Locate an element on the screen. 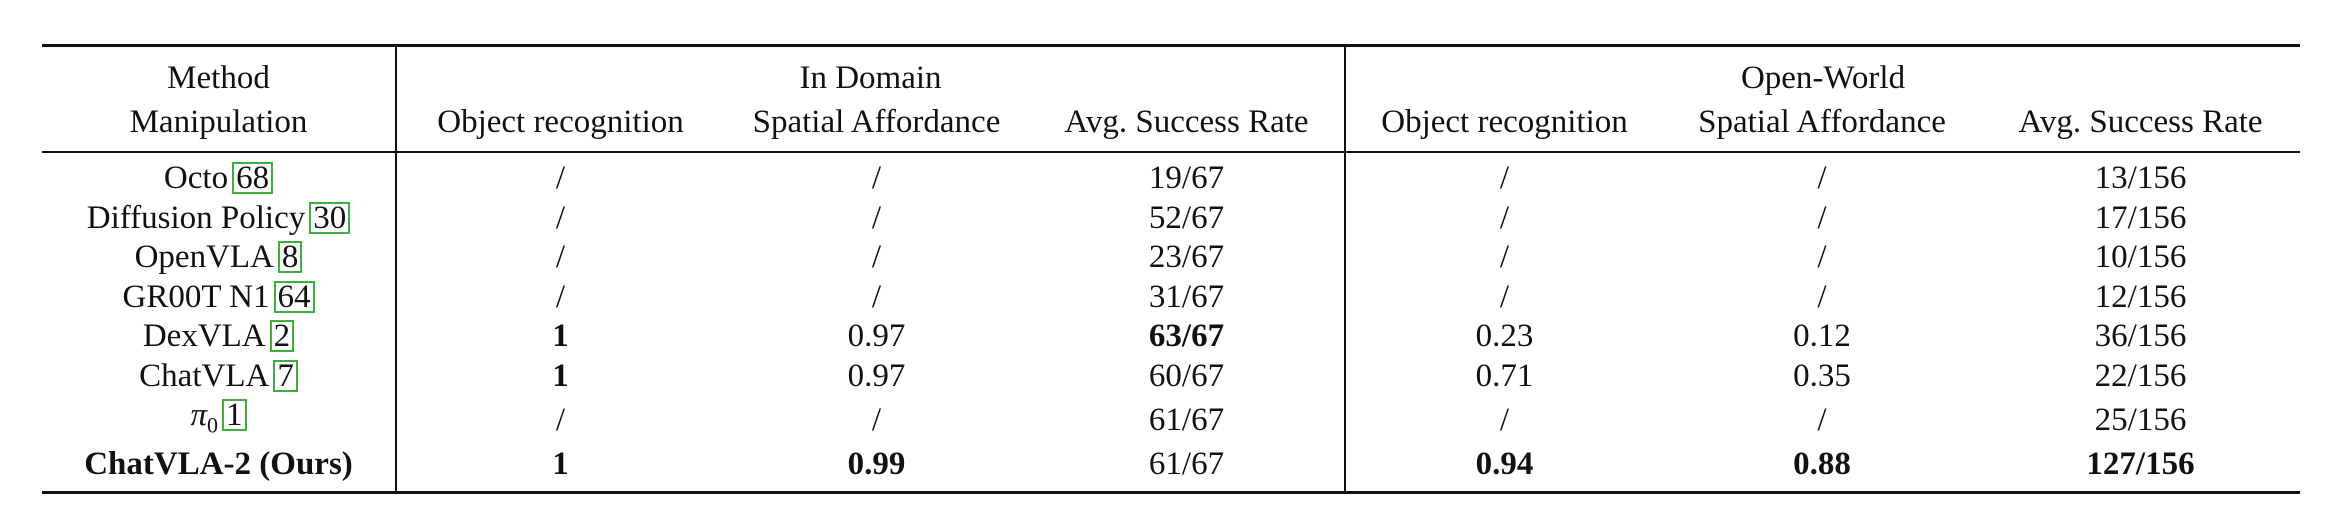  method-name: DexVLA is located at coordinates (204, 336).